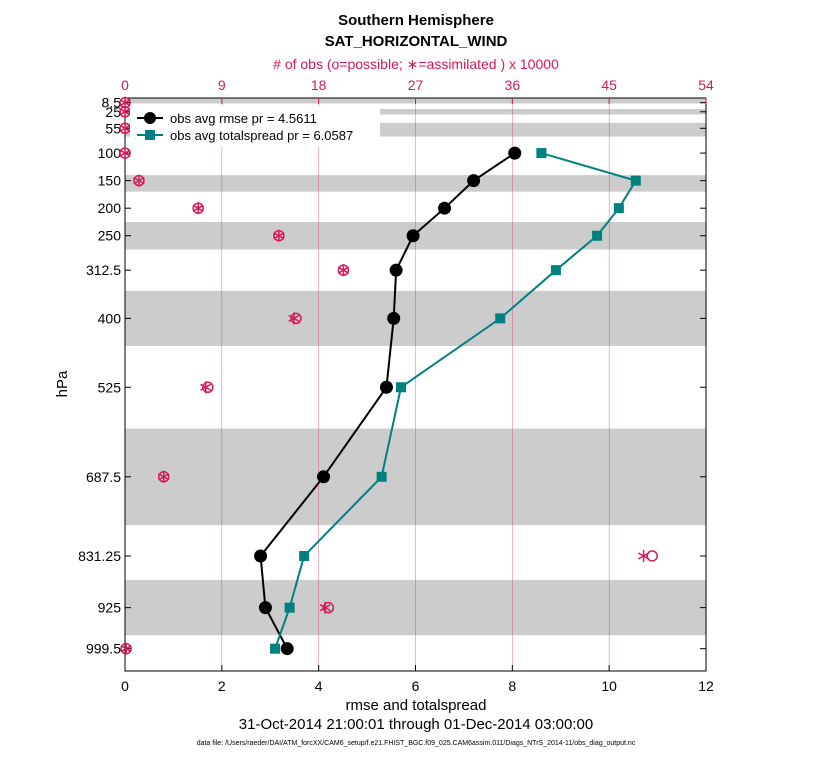 This screenshot has width=830, height=760. What do you see at coordinates (150, 135) in the screenshot?
I see `legend-spread-marker` at bounding box center [150, 135].